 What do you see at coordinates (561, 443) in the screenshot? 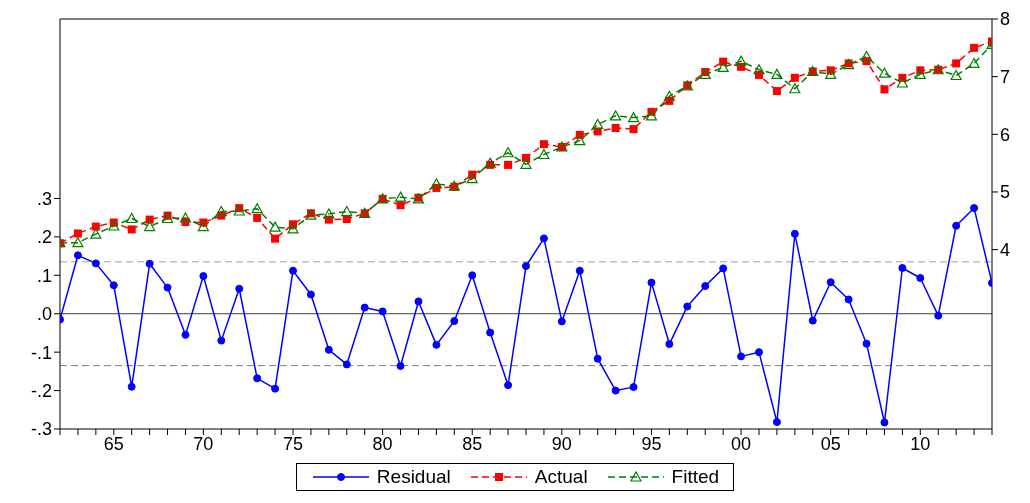
I see `x-tick-label: 90` at bounding box center [561, 443].